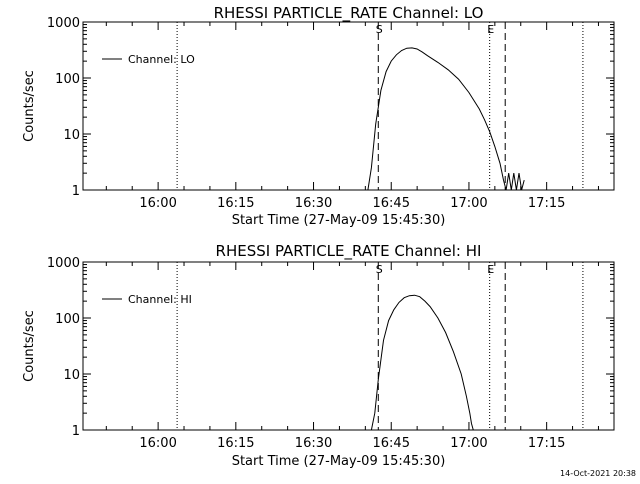  Describe the element at coordinates (349, 251) in the screenshot. I see `chart-title: RHESSI PARTICLE_RATE Channel: HI` at that location.